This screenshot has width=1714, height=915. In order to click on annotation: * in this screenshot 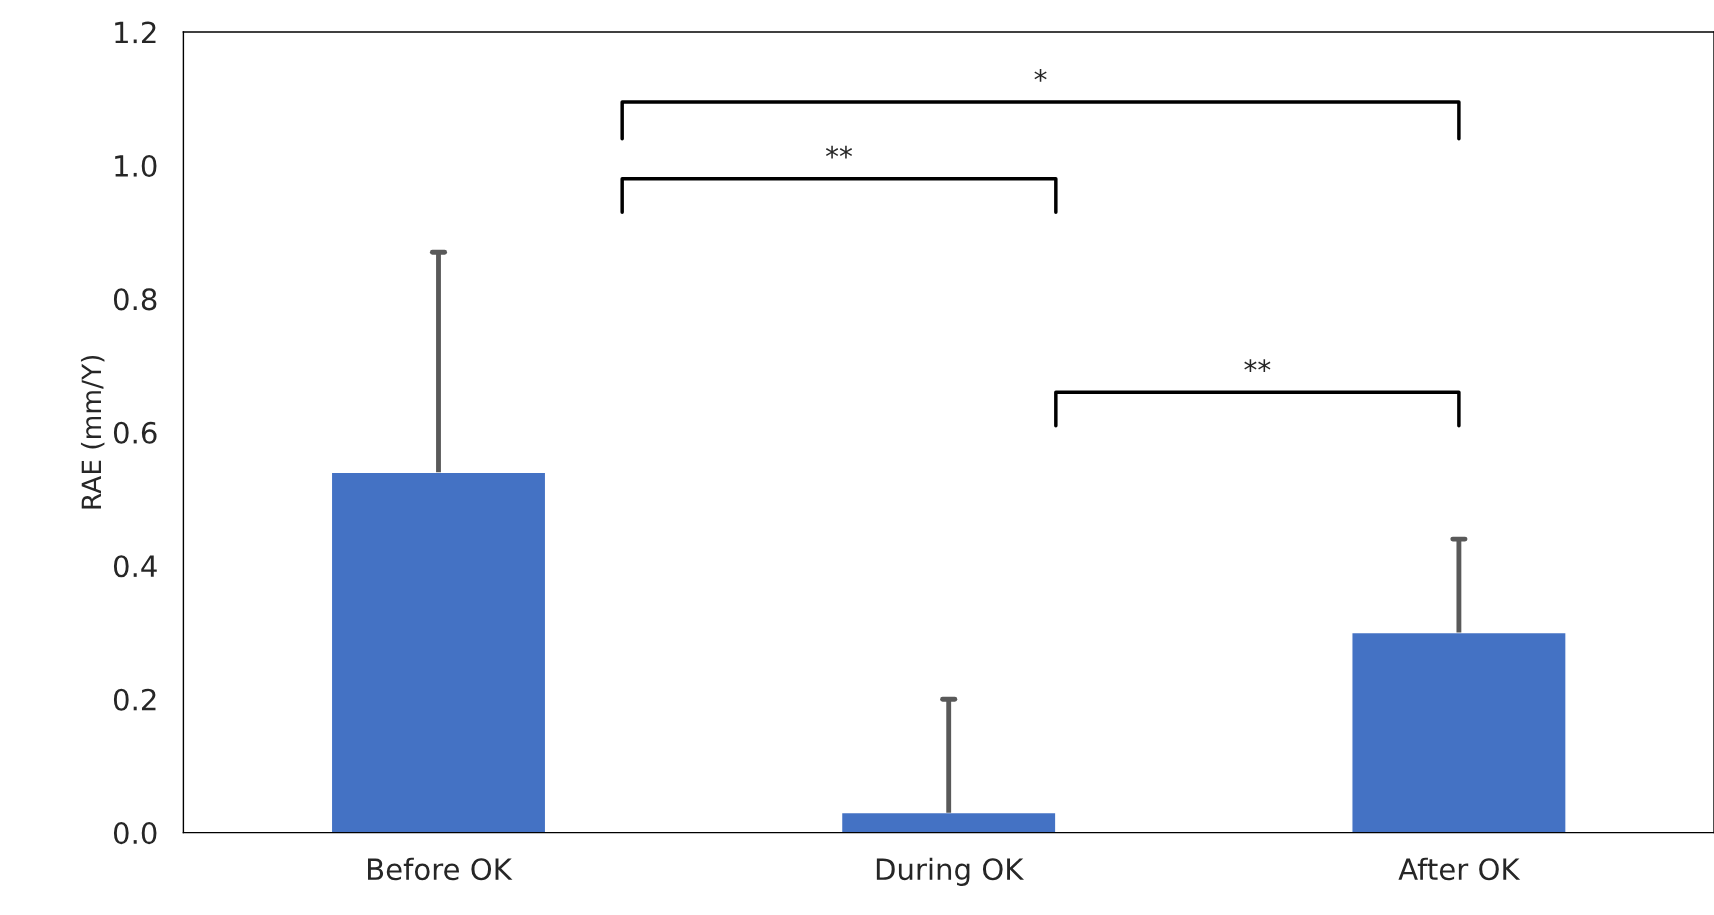, I will do `click(1040, 75)`.